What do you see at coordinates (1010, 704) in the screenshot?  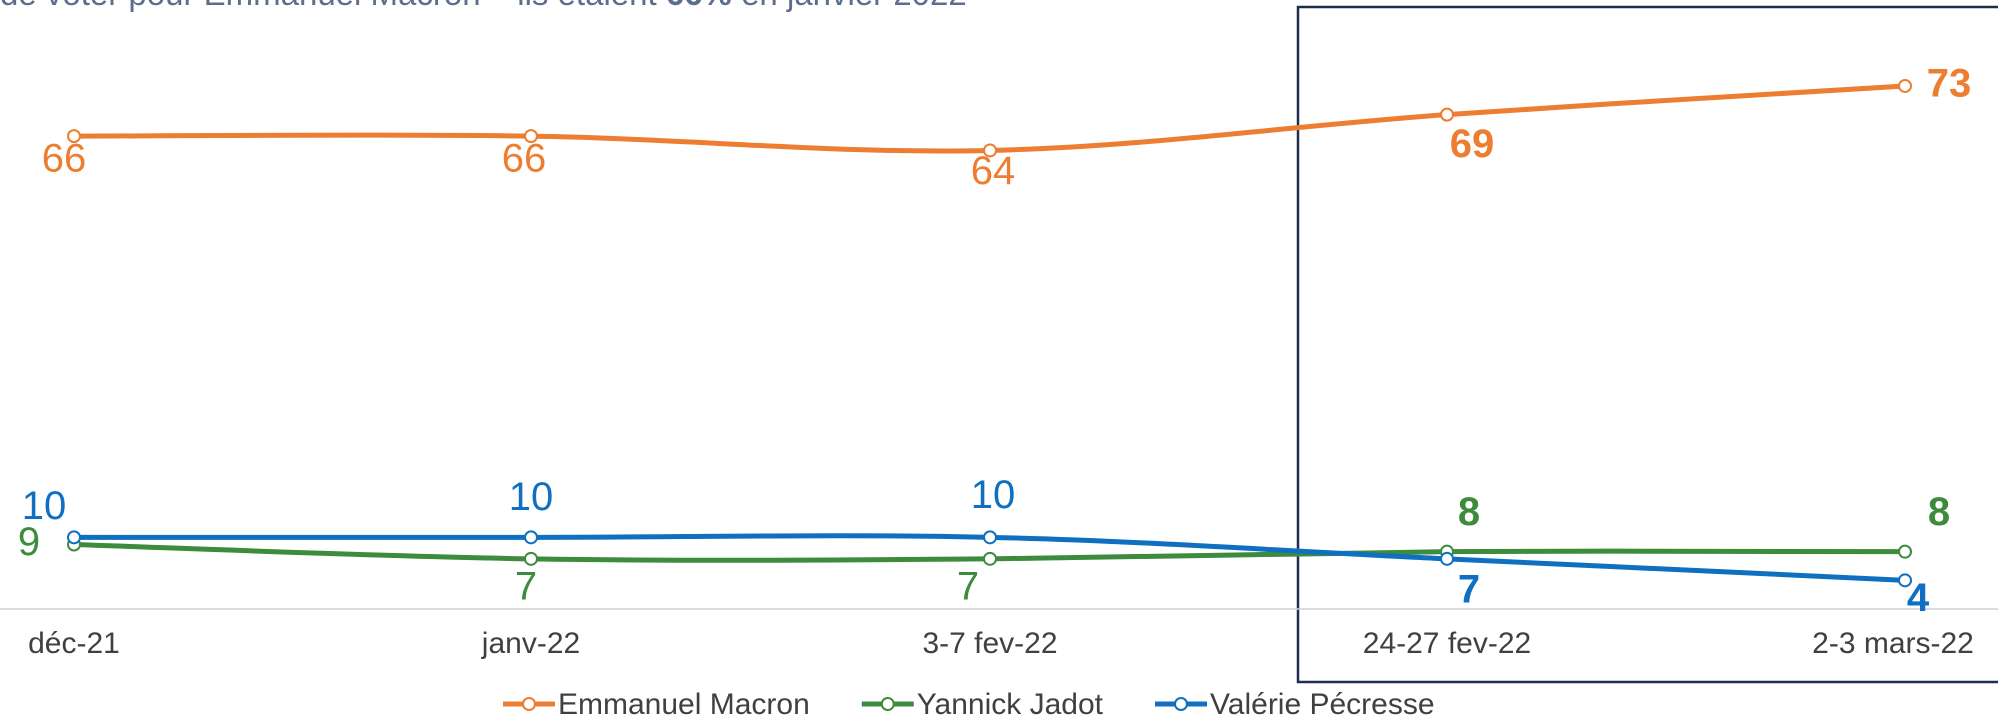 I see `legend-label: Yannick Jadot` at bounding box center [1010, 704].